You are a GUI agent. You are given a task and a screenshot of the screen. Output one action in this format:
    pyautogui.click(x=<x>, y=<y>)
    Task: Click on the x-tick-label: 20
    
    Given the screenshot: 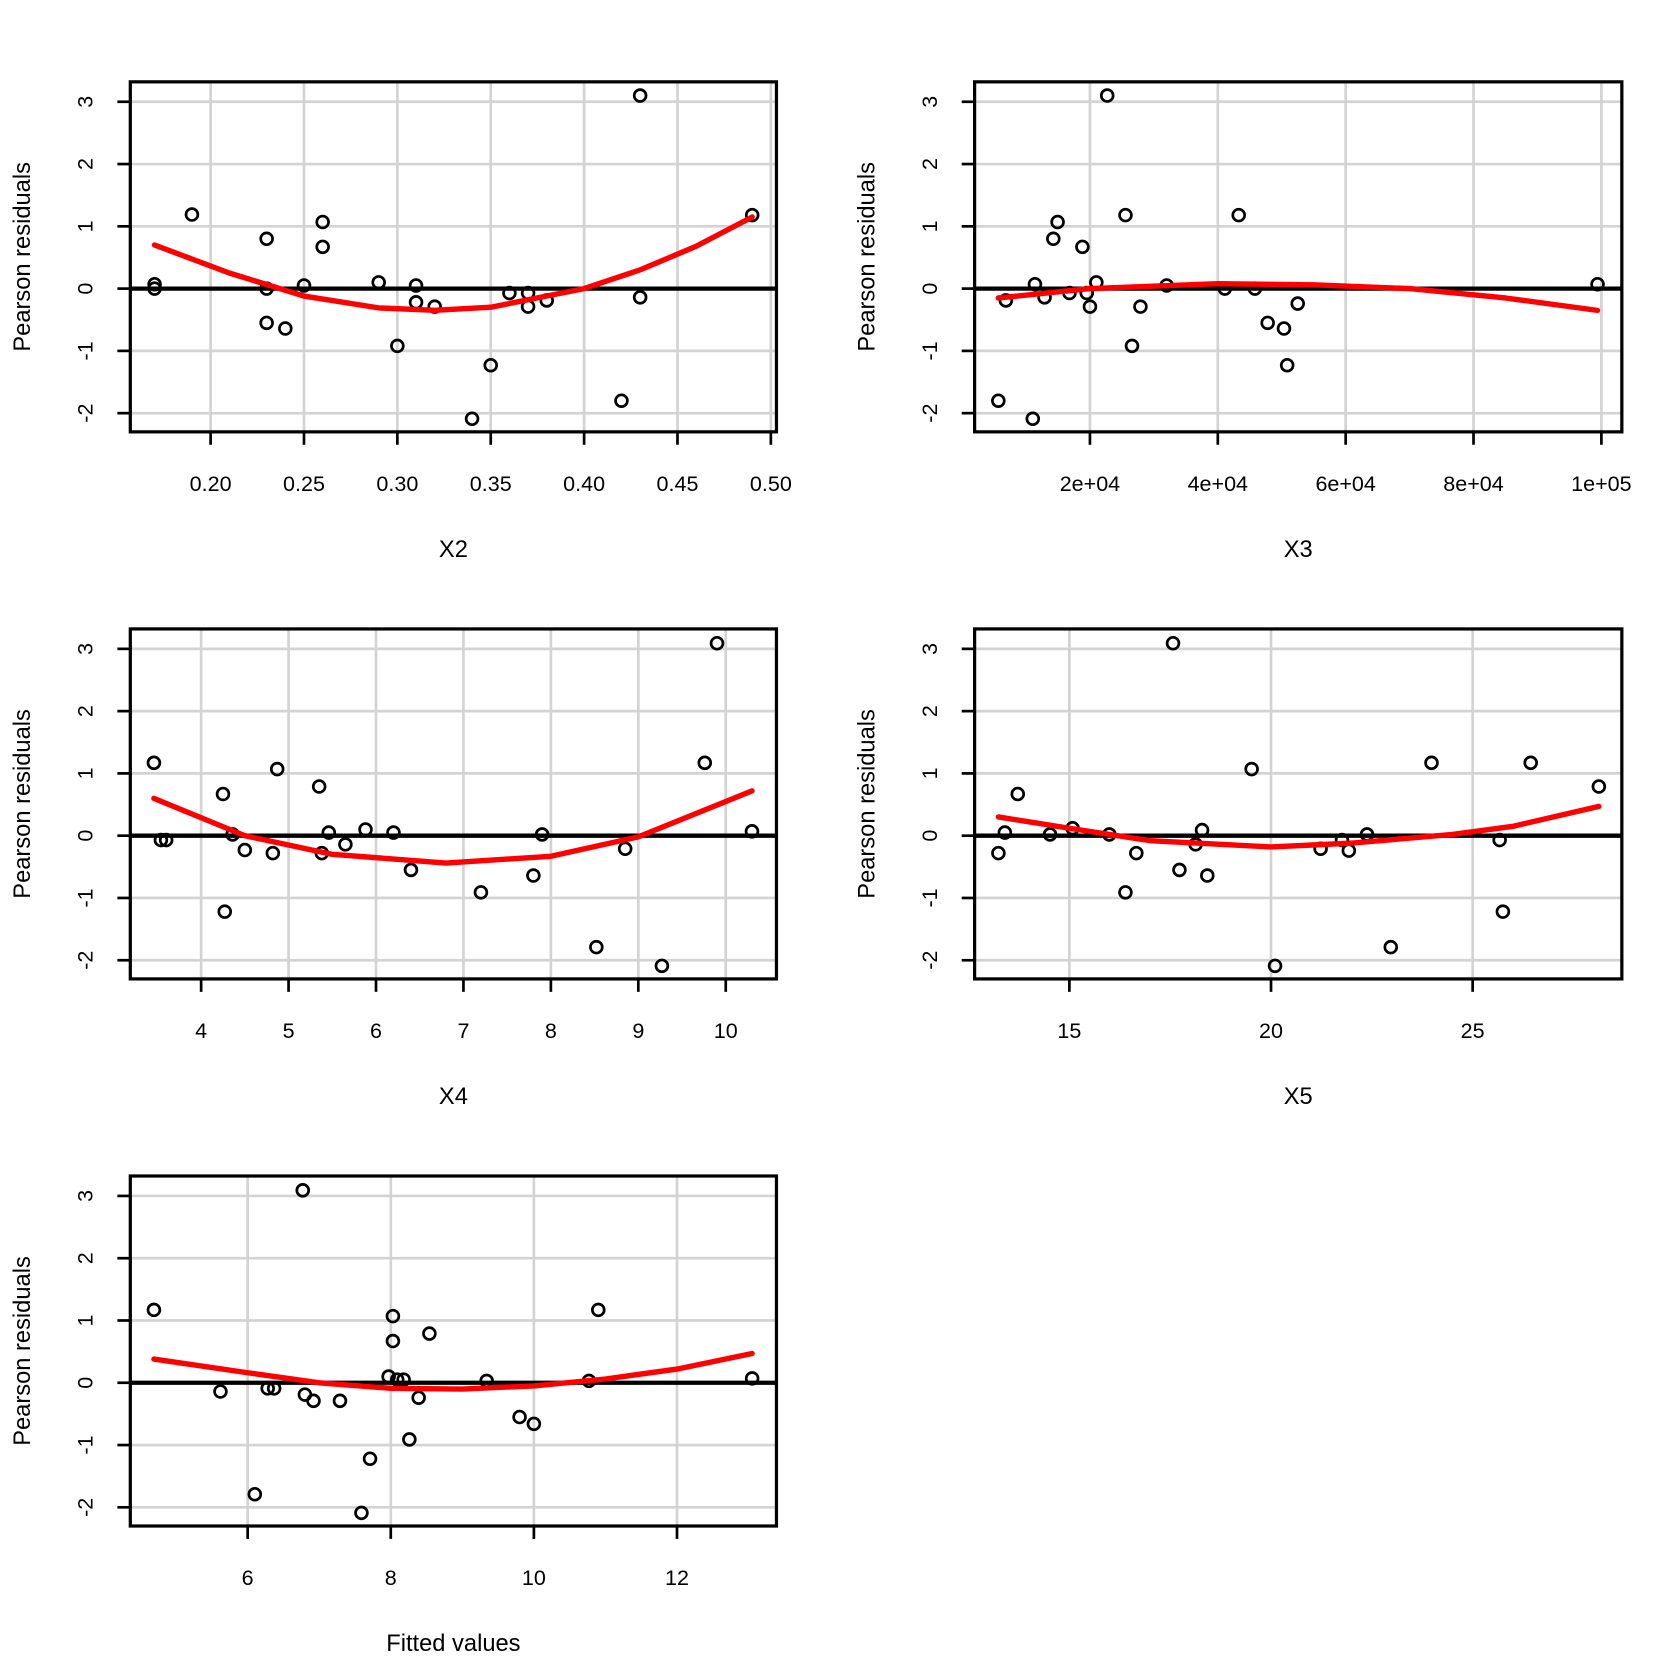 What is the action you would take?
    pyautogui.click(x=1271, y=1031)
    